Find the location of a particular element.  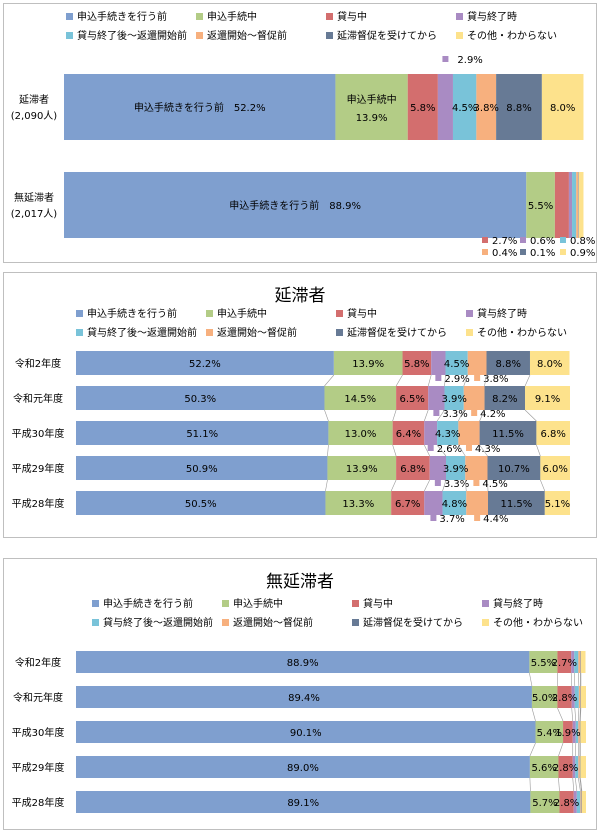

data-label: 8.0% is located at coordinates (549, 364).